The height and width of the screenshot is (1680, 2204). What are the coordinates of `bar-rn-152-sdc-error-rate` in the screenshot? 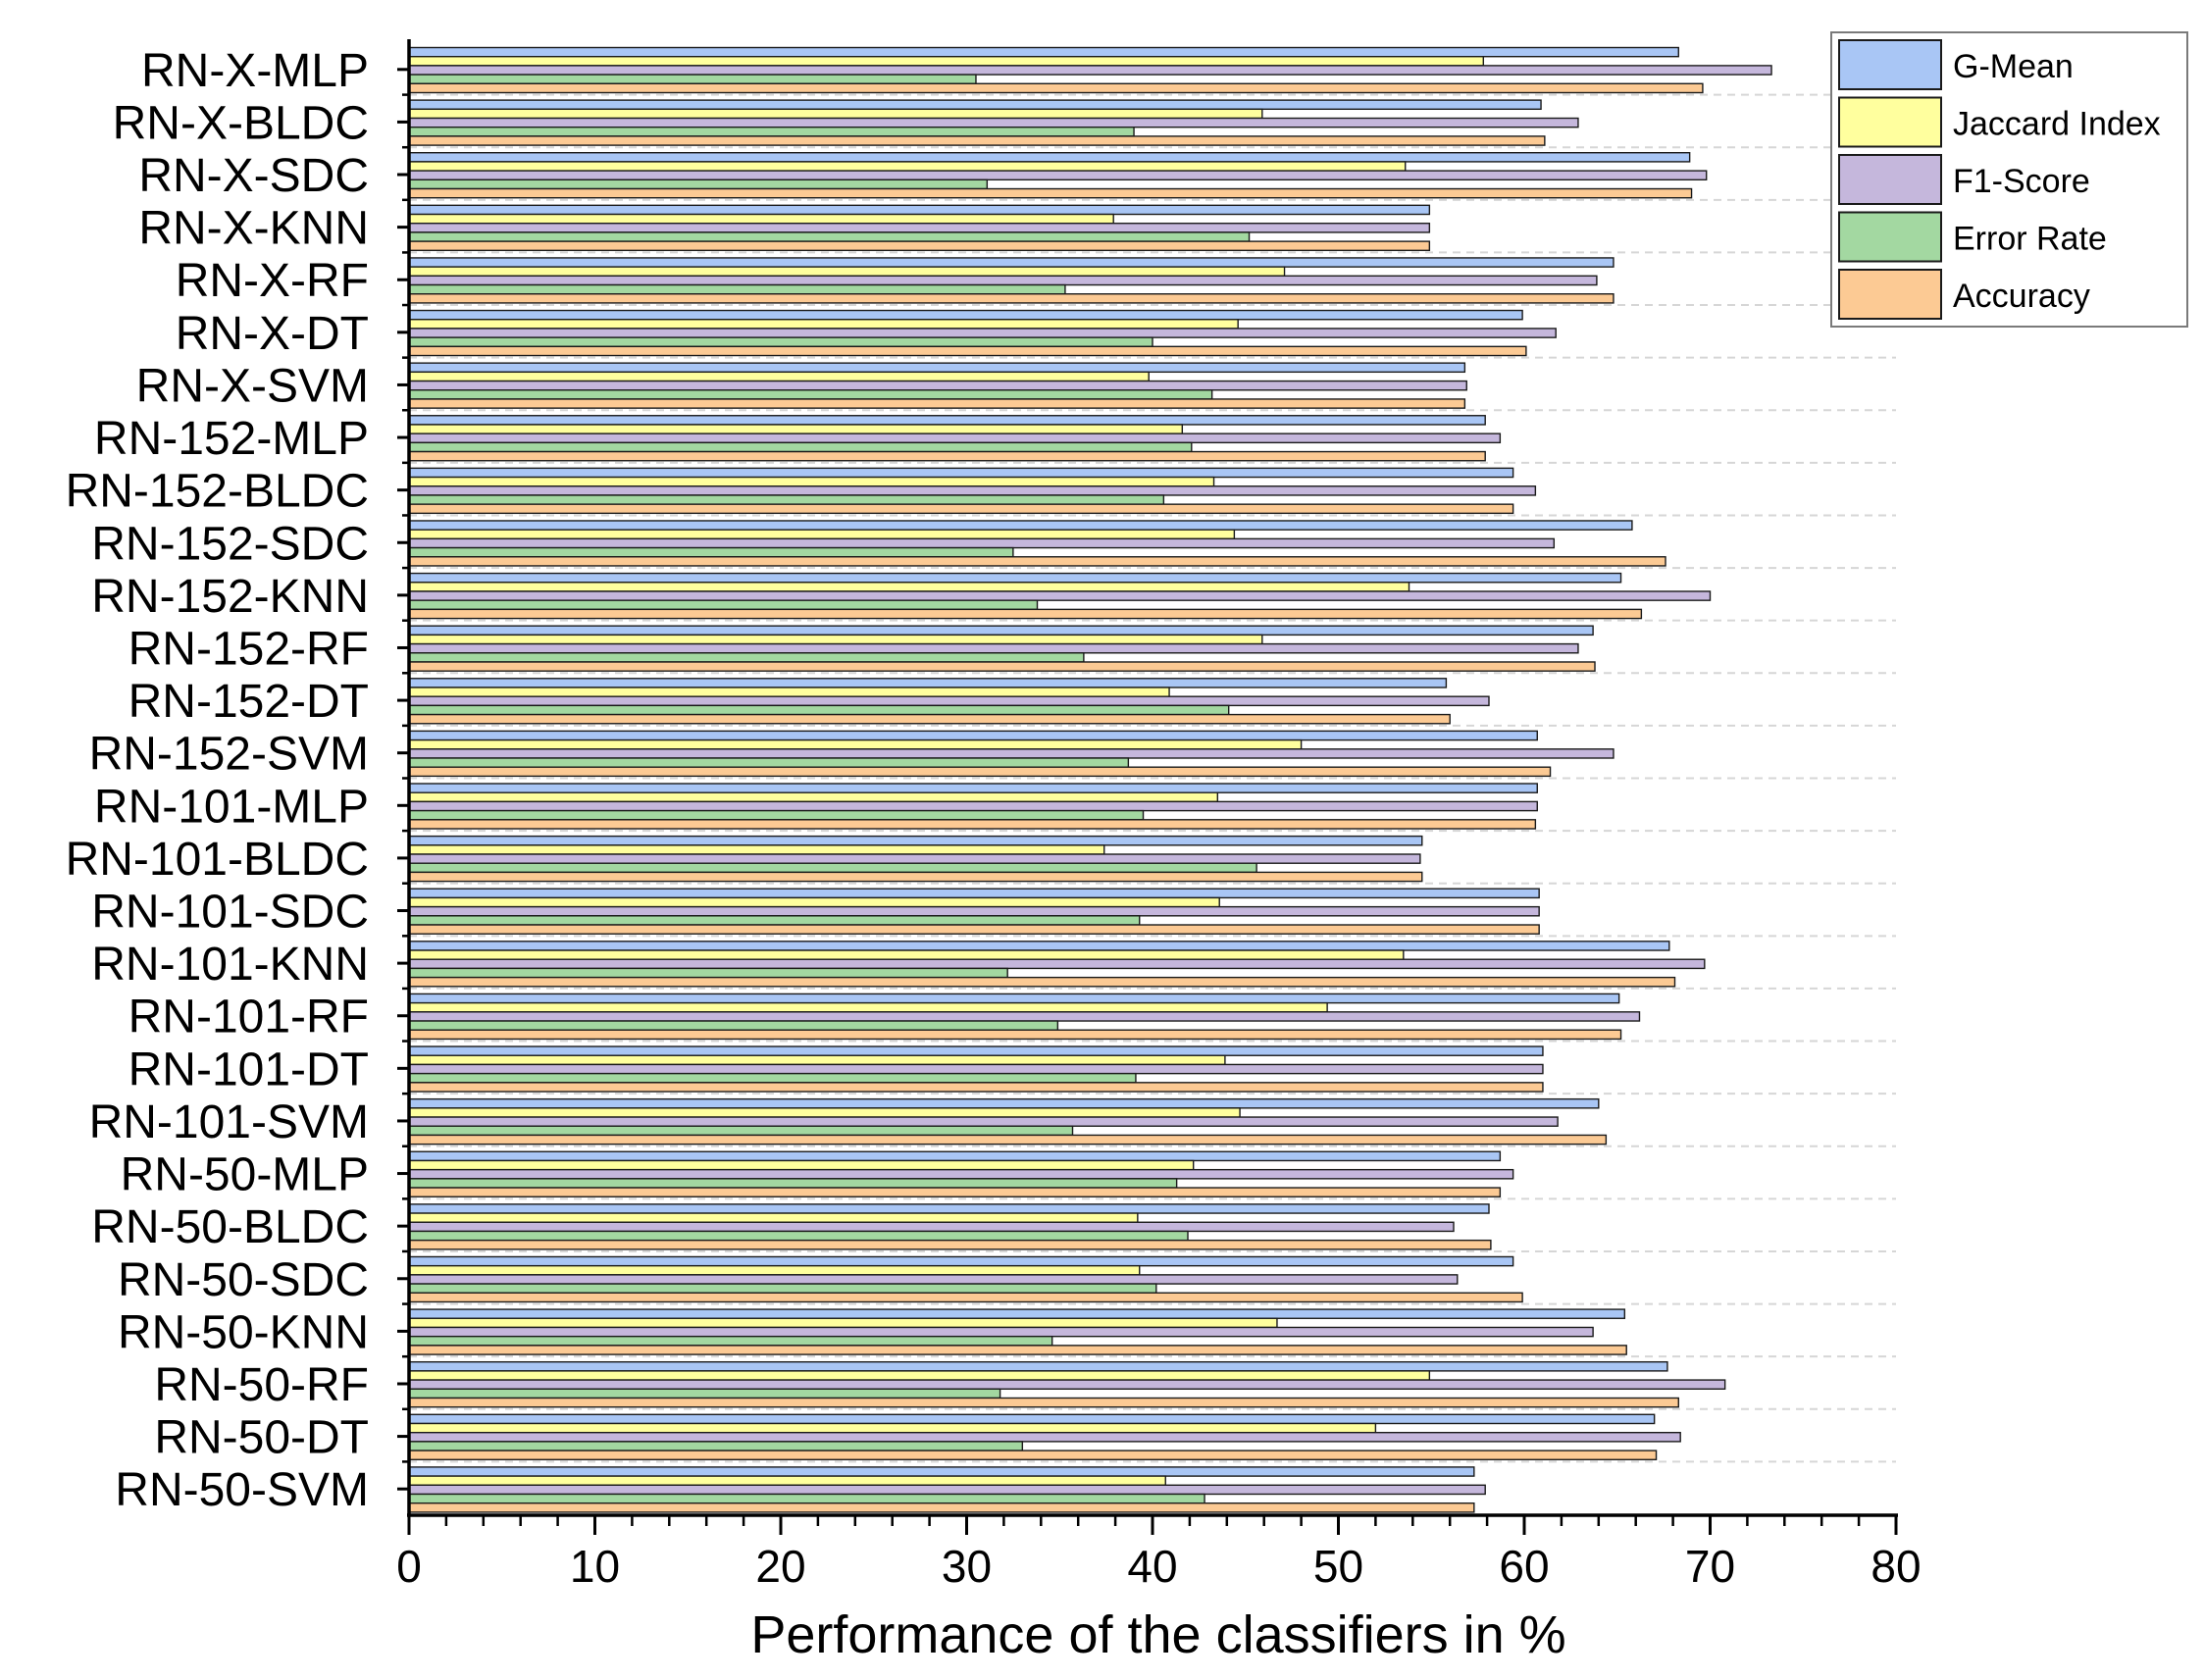 It's located at (711, 552).